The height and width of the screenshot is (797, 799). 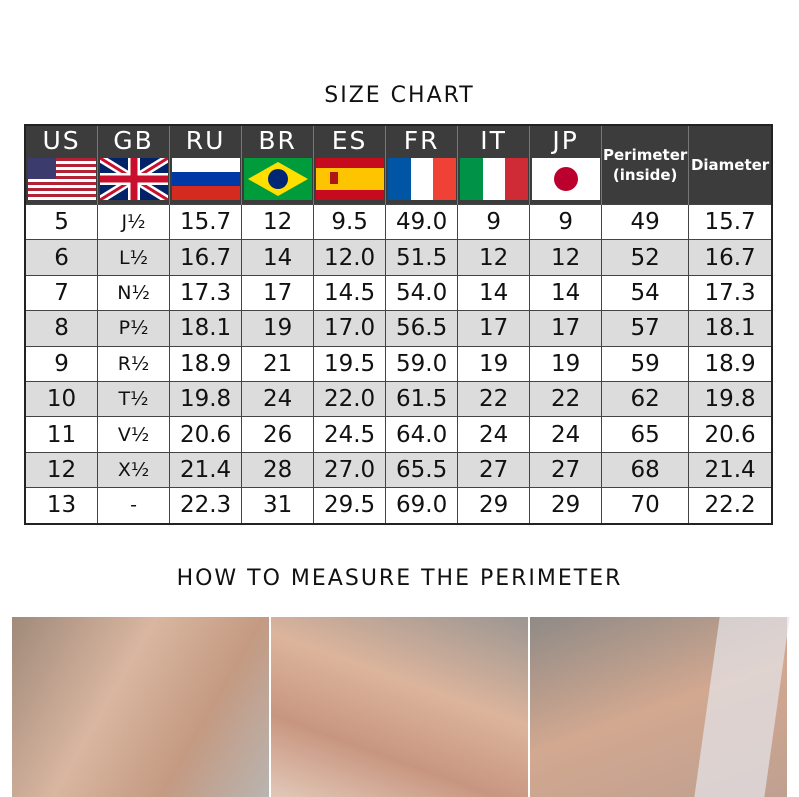 I want to click on table-cell: X½, so click(x=134, y=470).